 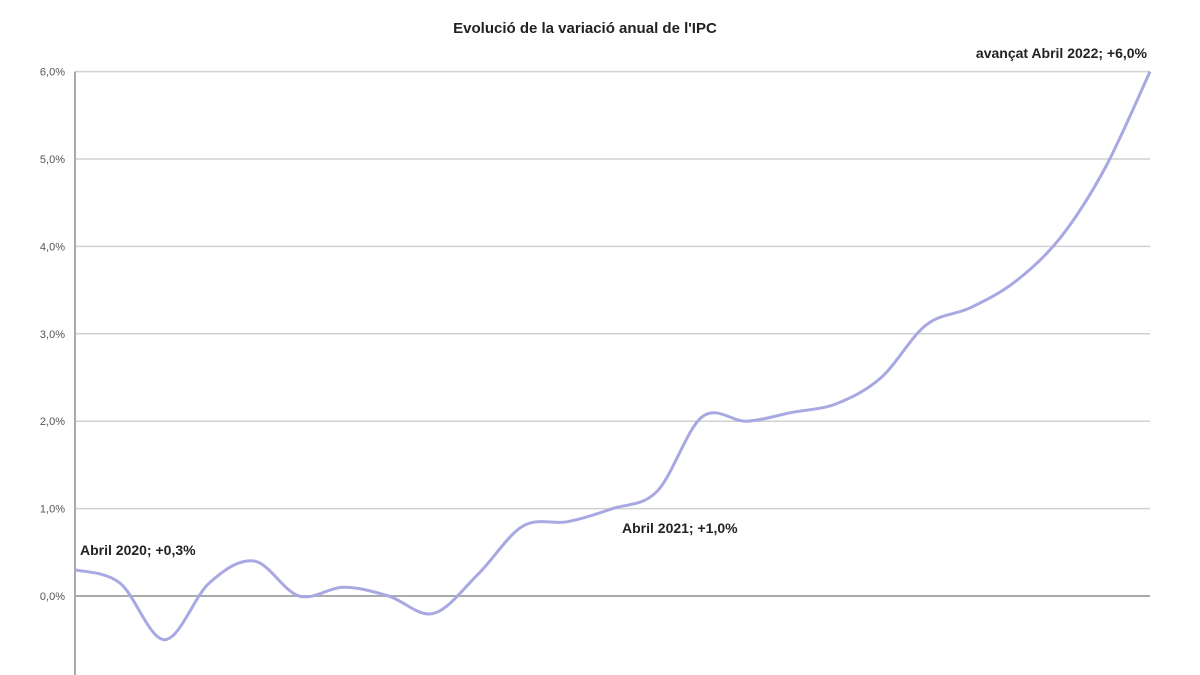 What do you see at coordinates (680, 528) in the screenshot?
I see `annotation-label: Abril 2021; +1,0%` at bounding box center [680, 528].